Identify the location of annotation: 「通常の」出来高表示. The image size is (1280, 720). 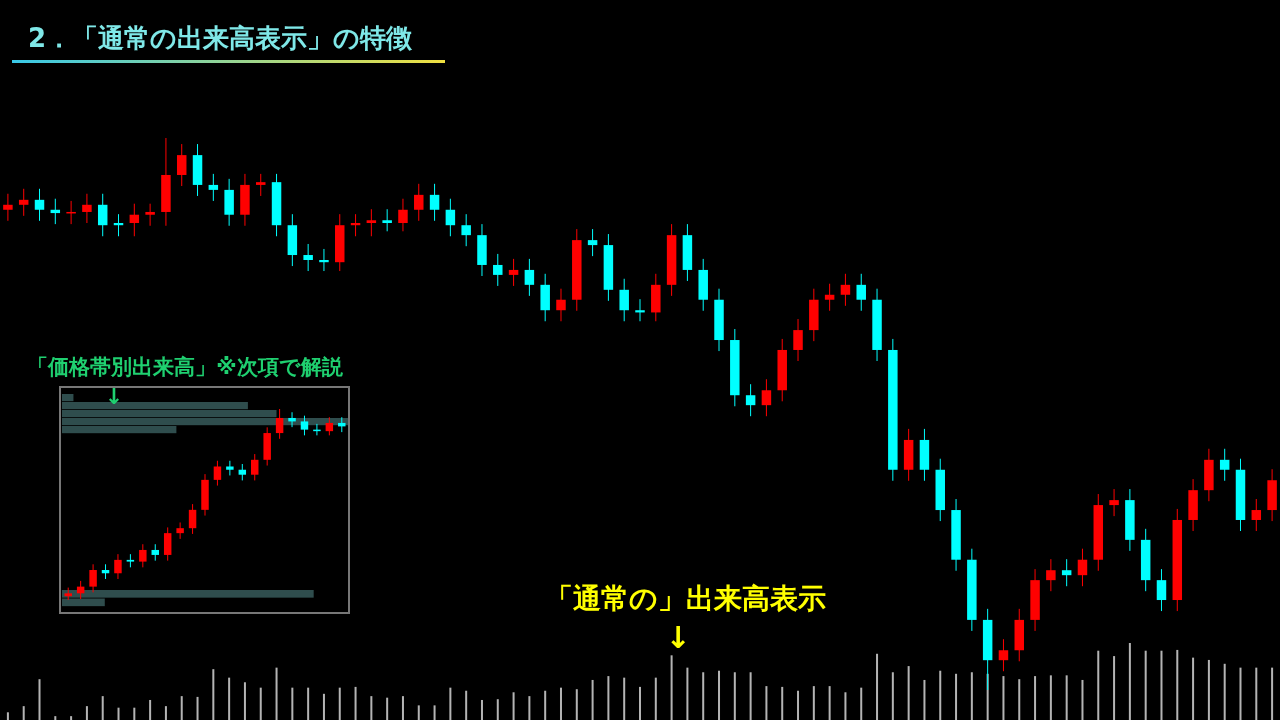
(685, 598).